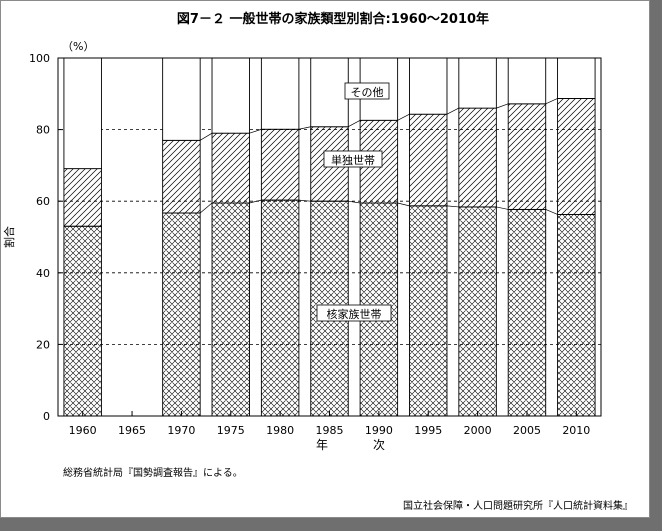  What do you see at coordinates (43, 344) in the screenshot?
I see `y-tick-label: 20` at bounding box center [43, 344].